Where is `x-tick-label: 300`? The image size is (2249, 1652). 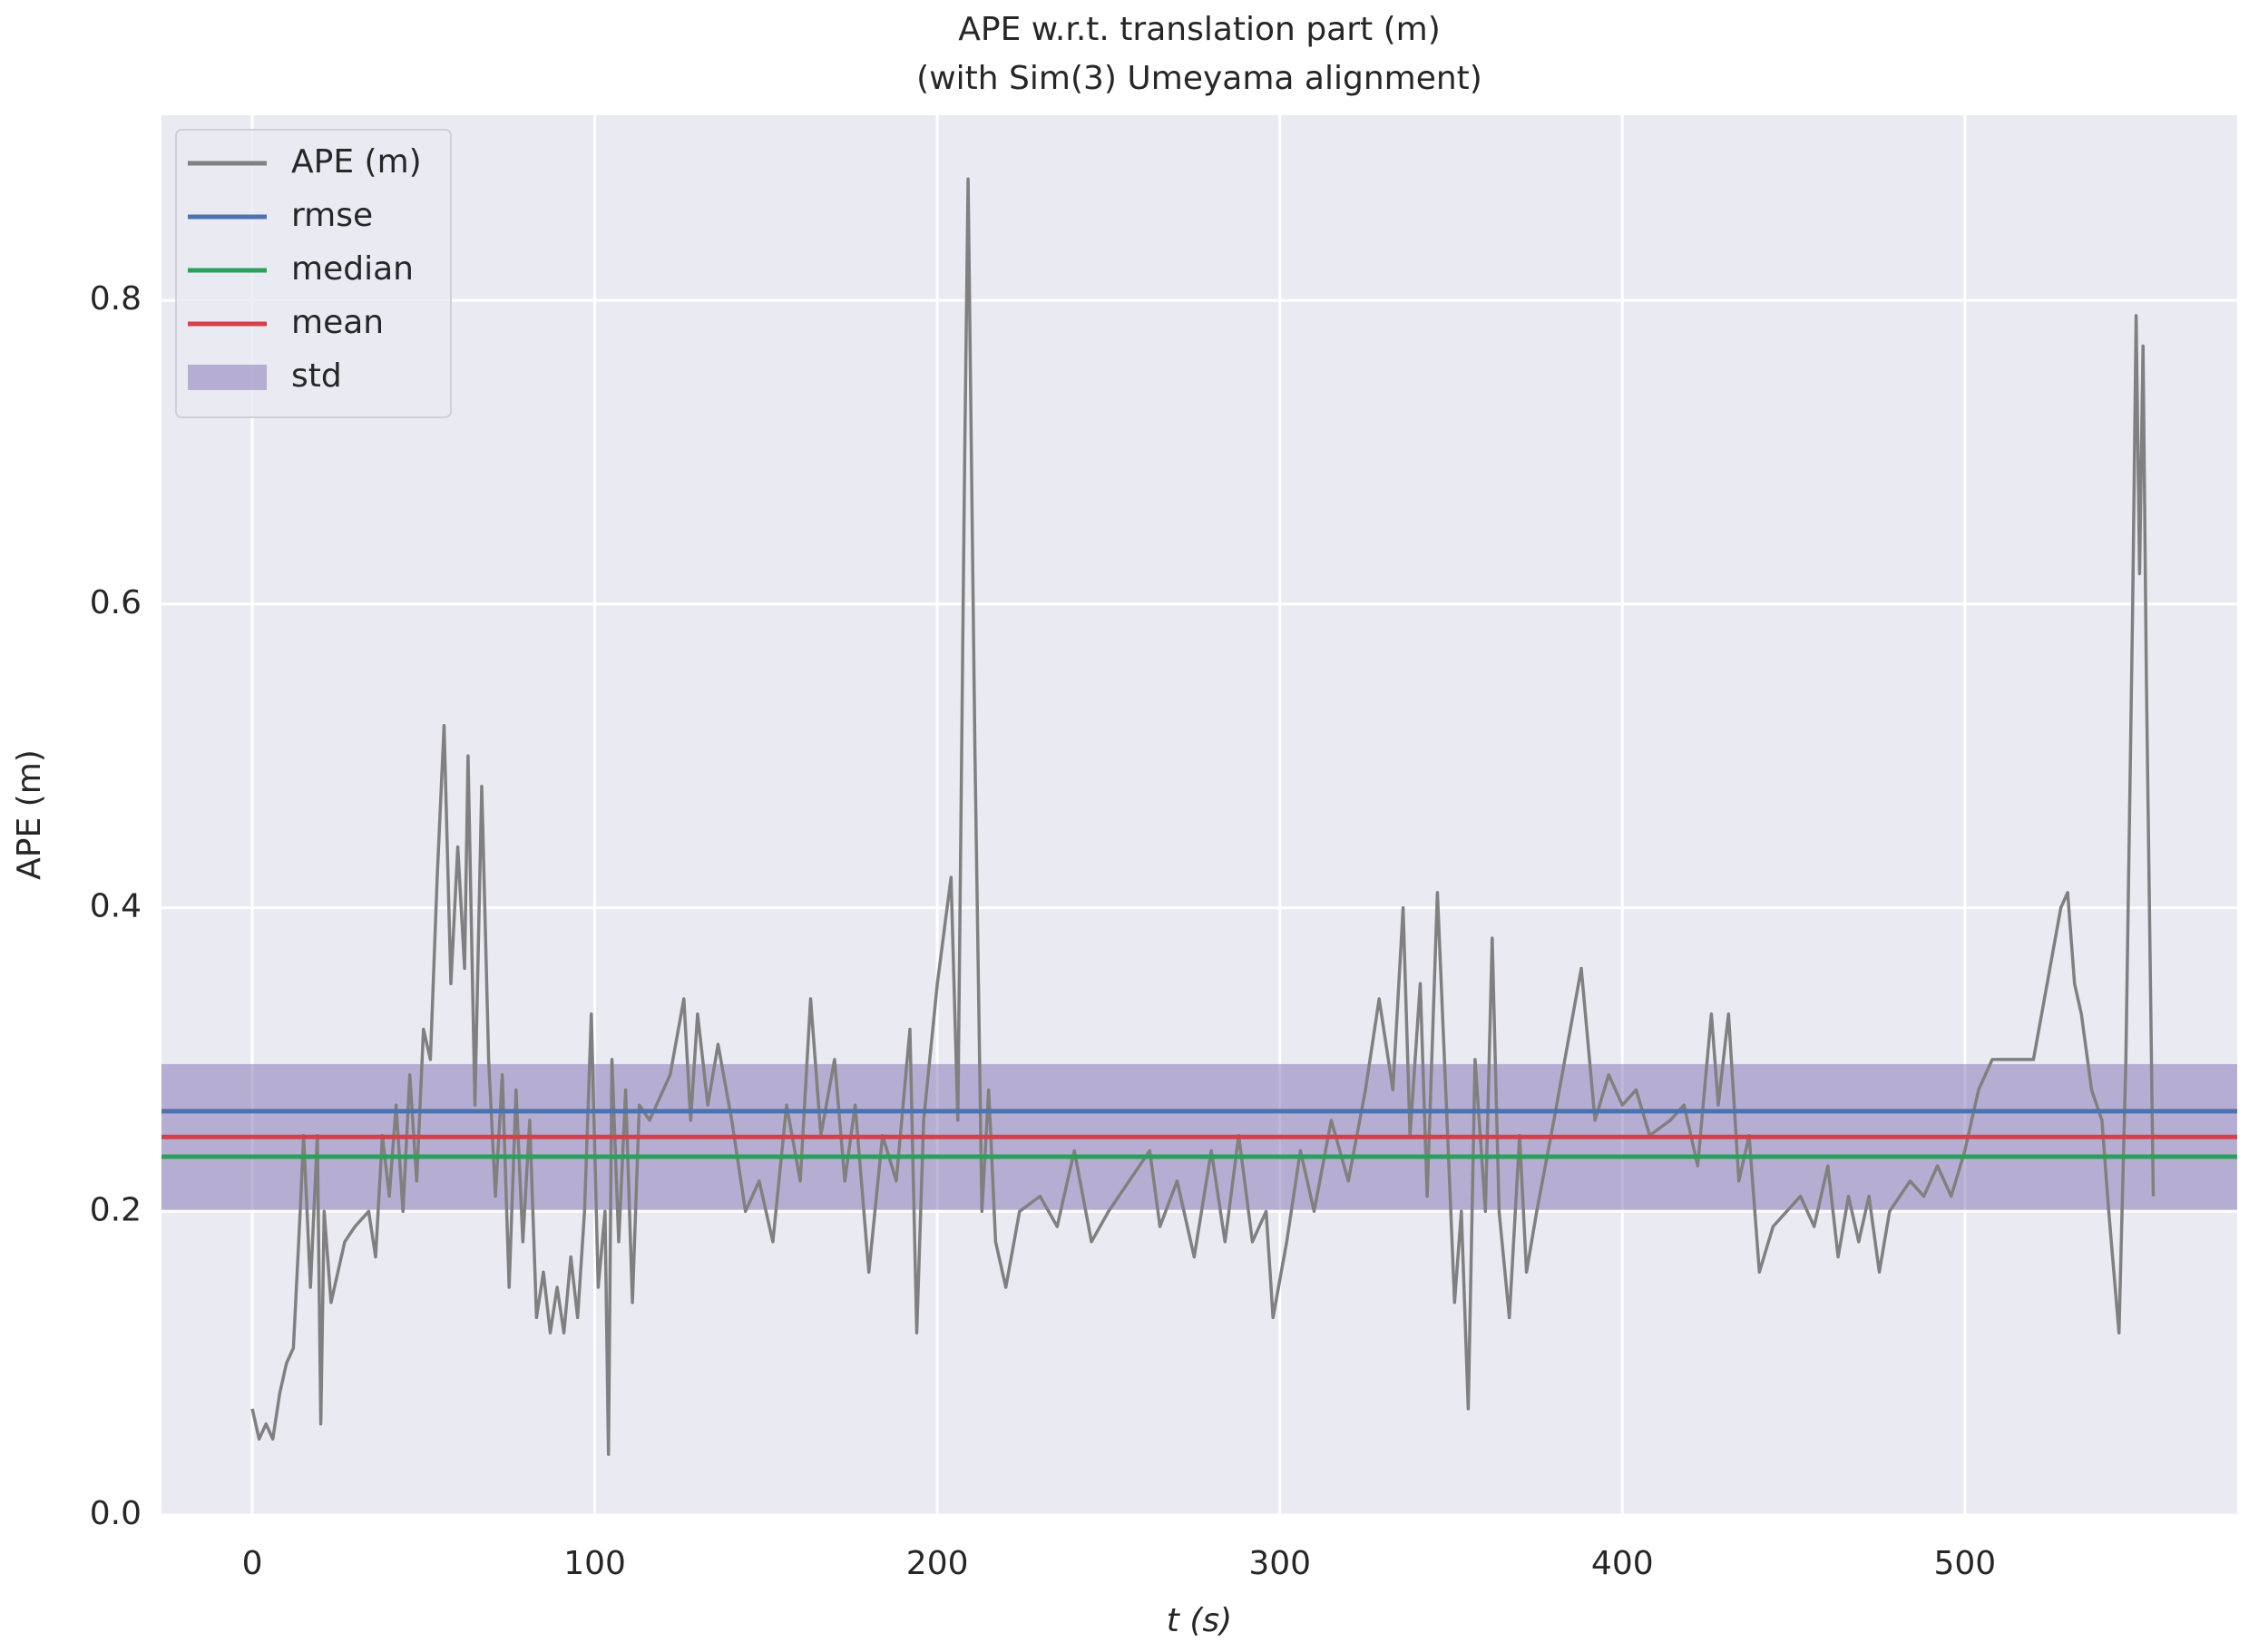 x-tick-label: 300 is located at coordinates (1279, 1563).